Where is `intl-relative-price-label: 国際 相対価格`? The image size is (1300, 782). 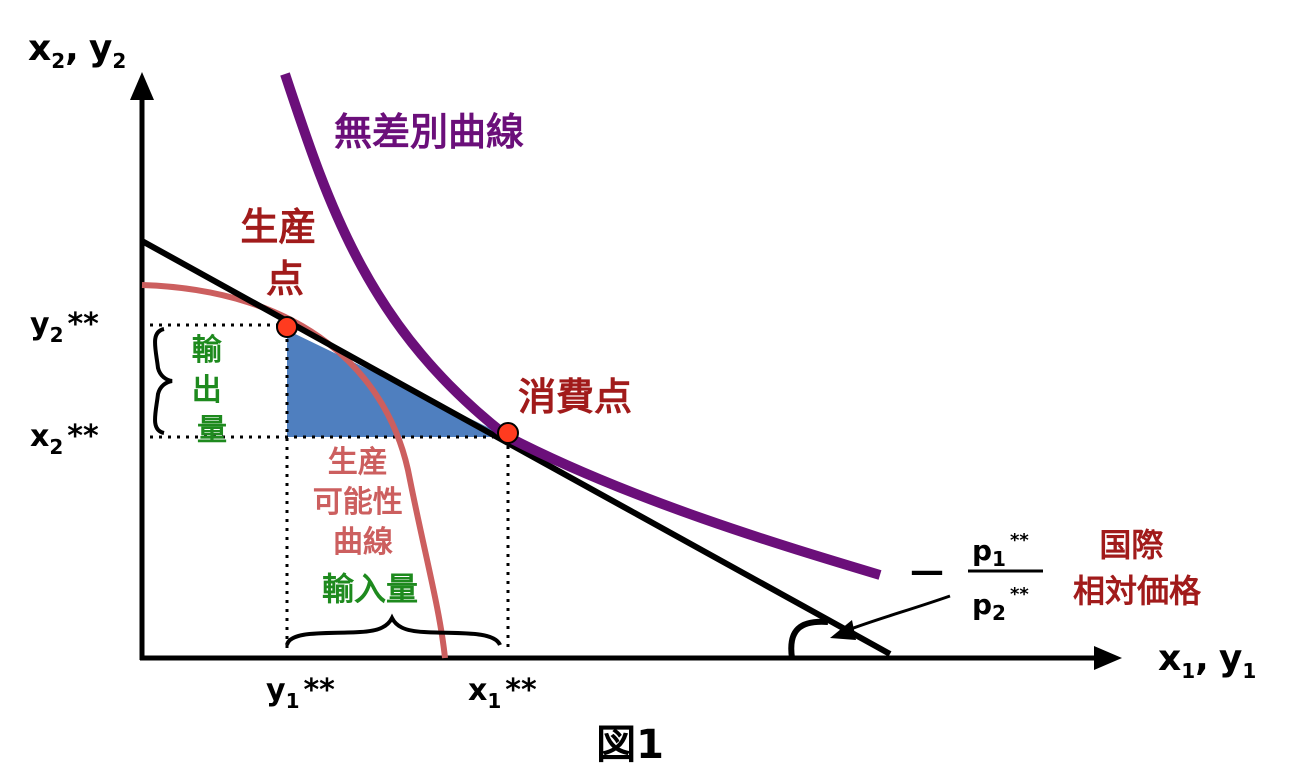
intl-relative-price-label: 国際 相対価格 is located at coordinates (1137, 568).